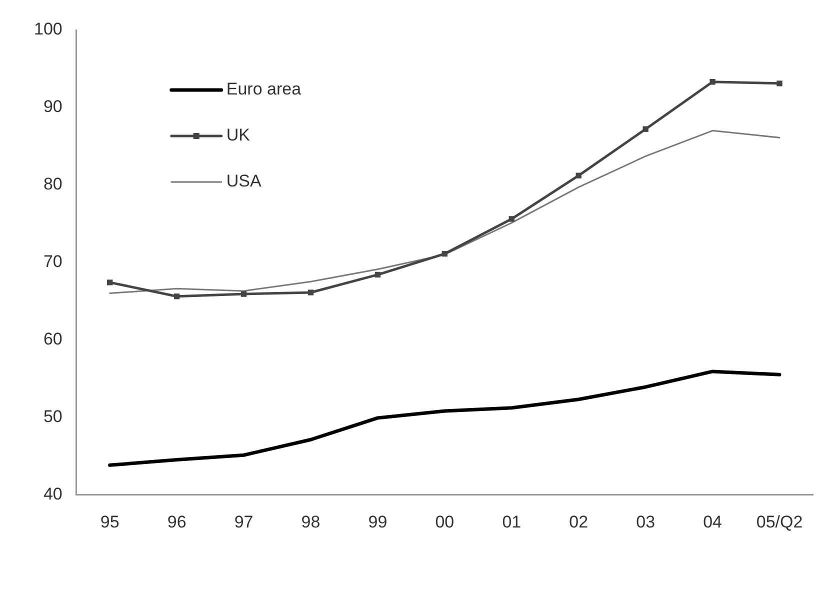  What do you see at coordinates (238, 135) in the screenshot?
I see `legend-label: UK` at bounding box center [238, 135].